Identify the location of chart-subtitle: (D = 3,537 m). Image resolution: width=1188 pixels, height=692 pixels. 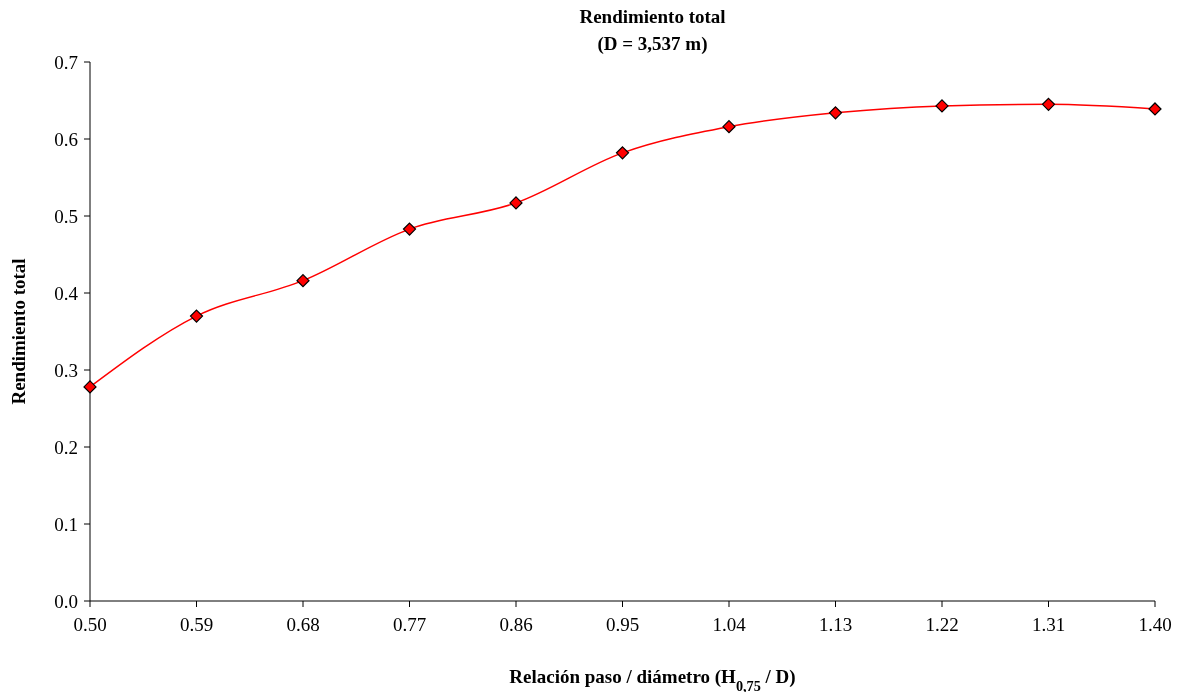
(652, 44).